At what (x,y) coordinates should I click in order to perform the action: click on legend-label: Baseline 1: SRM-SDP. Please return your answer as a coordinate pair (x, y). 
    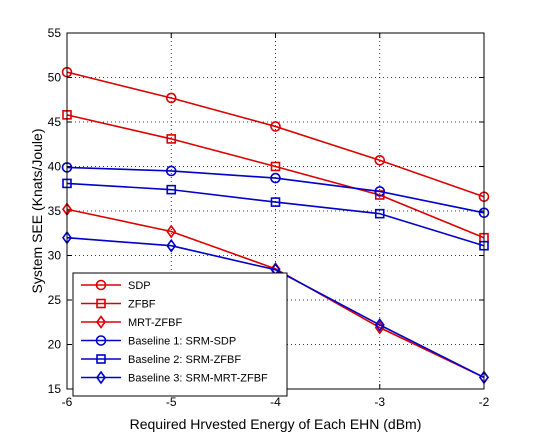
    Looking at the image, I should click on (182, 342).